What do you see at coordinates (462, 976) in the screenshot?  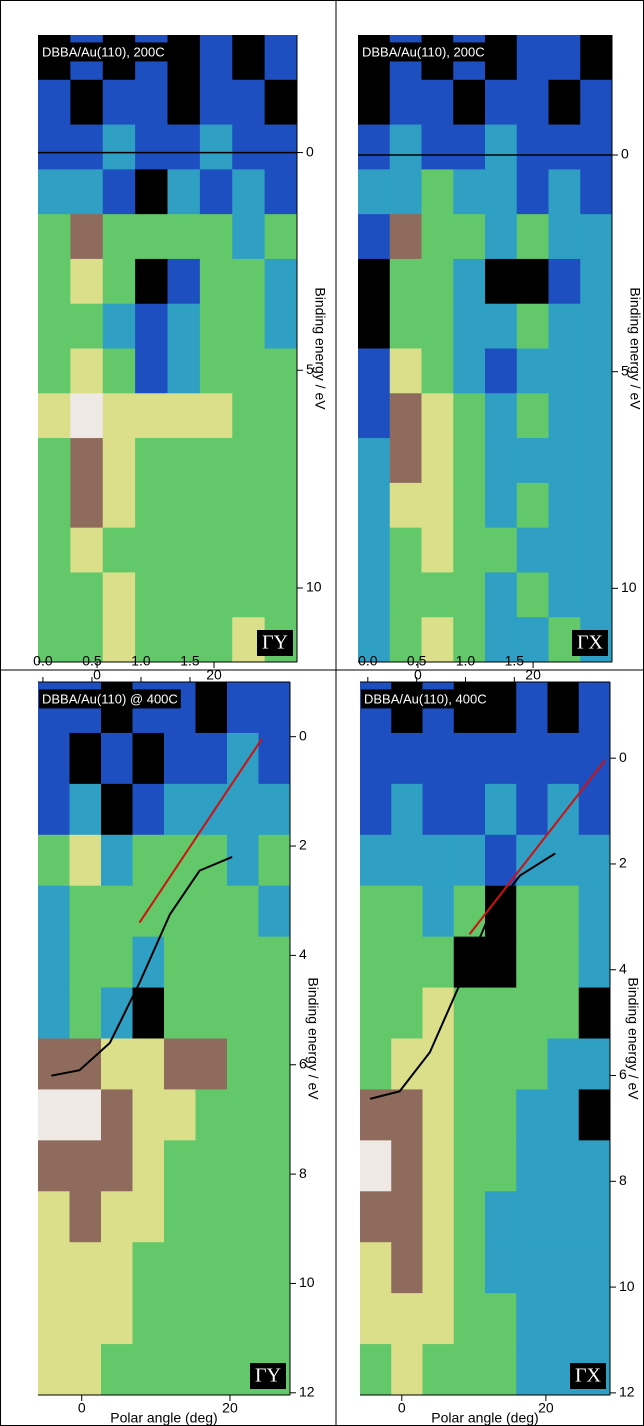 I see `fit-line` at bounding box center [462, 976].